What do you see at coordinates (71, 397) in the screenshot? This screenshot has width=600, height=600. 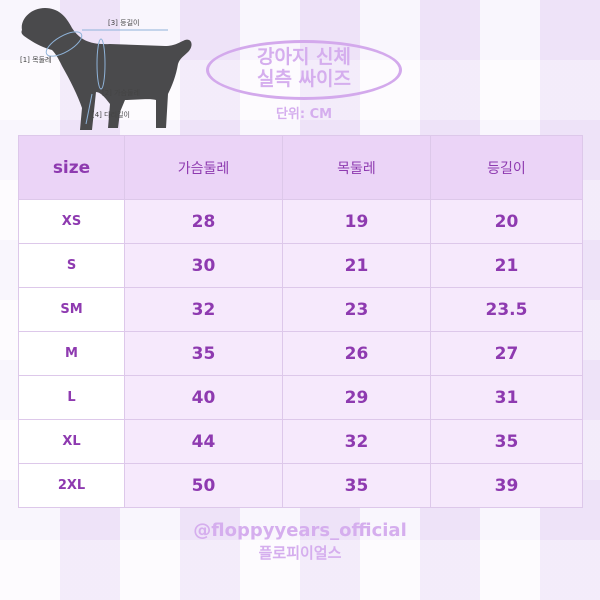 I see `size-cell: L` at bounding box center [71, 397].